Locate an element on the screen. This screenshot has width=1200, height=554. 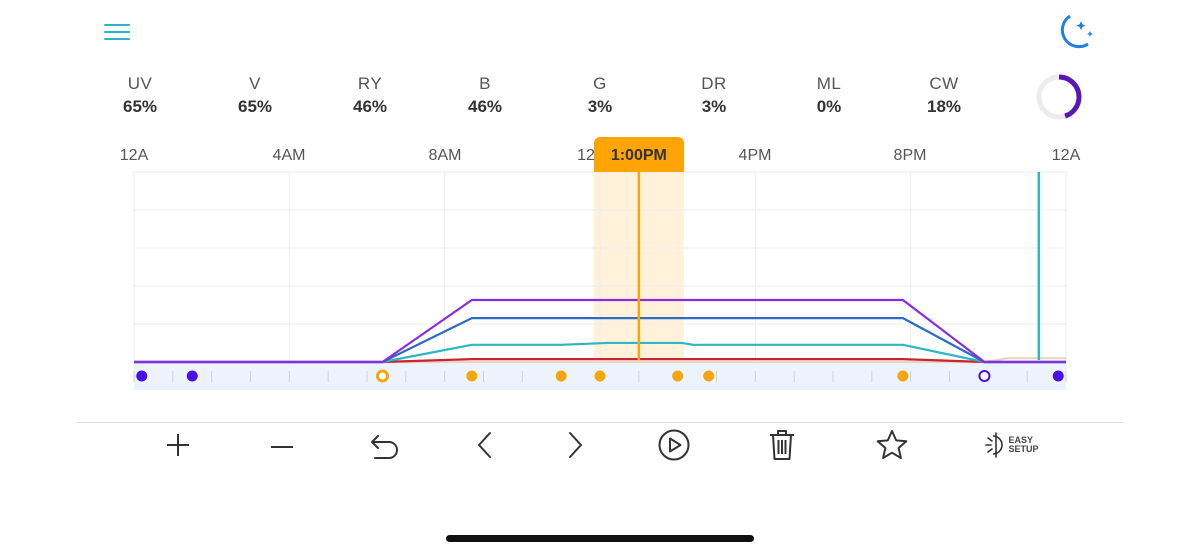
play-button is located at coordinates (674, 445).